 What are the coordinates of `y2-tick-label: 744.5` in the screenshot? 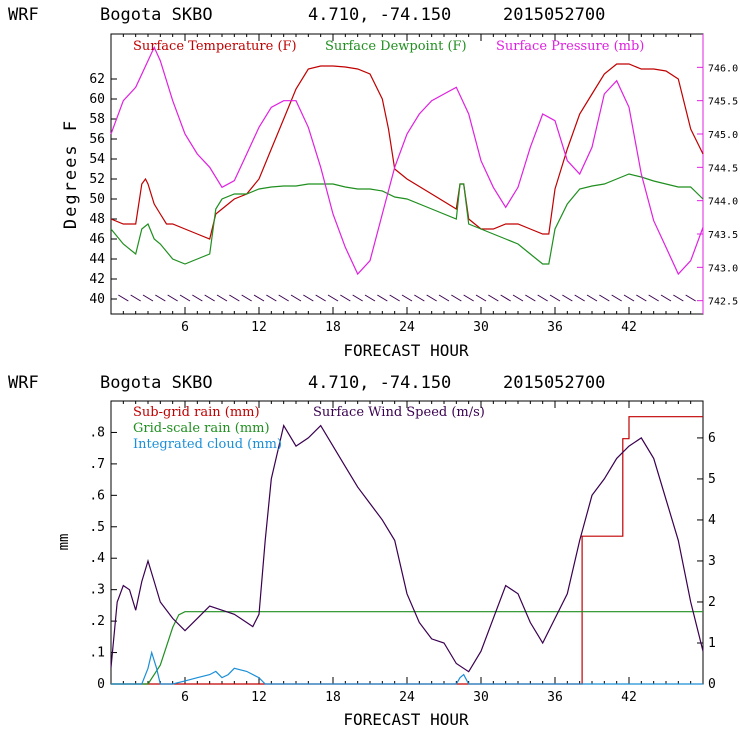 It's located at (723, 168).